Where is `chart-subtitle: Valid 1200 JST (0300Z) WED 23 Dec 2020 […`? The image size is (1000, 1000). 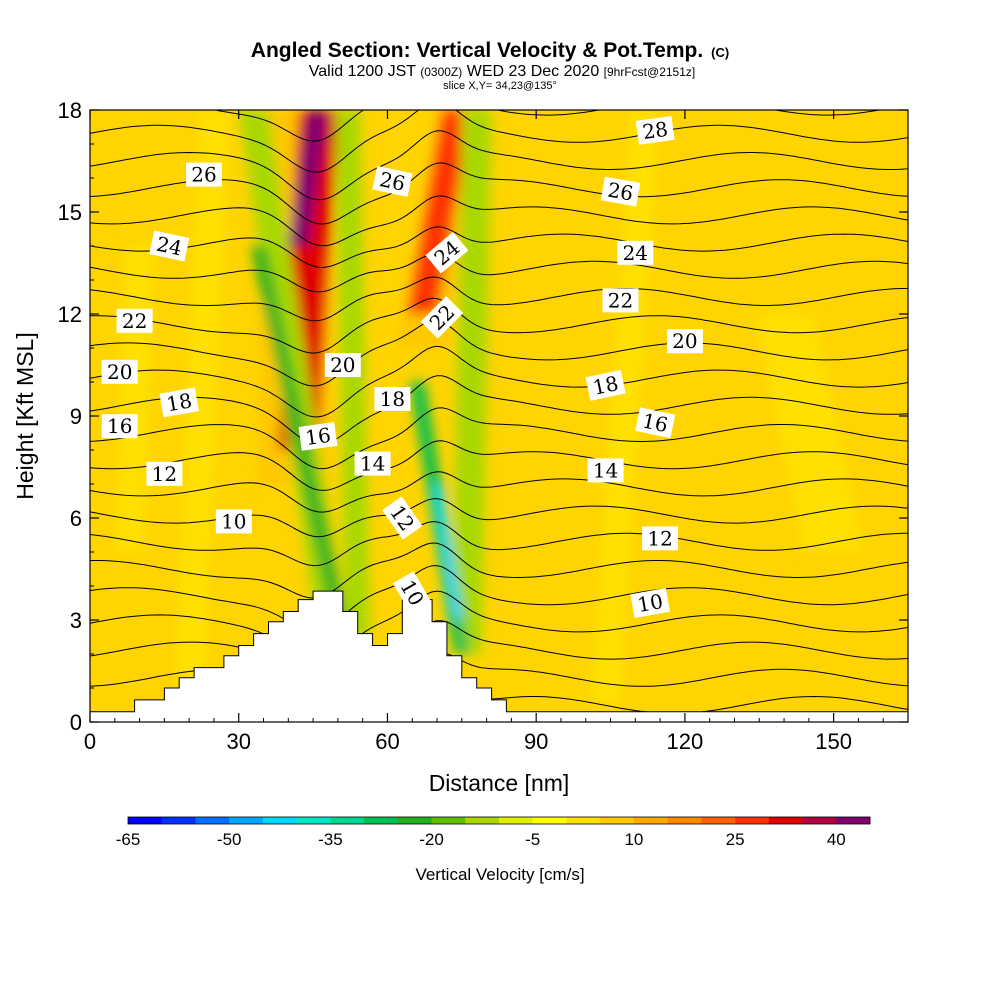
chart-subtitle: Valid 1200 JST (0300Z) WED 23 Dec 2020 [… is located at coordinates (502, 71).